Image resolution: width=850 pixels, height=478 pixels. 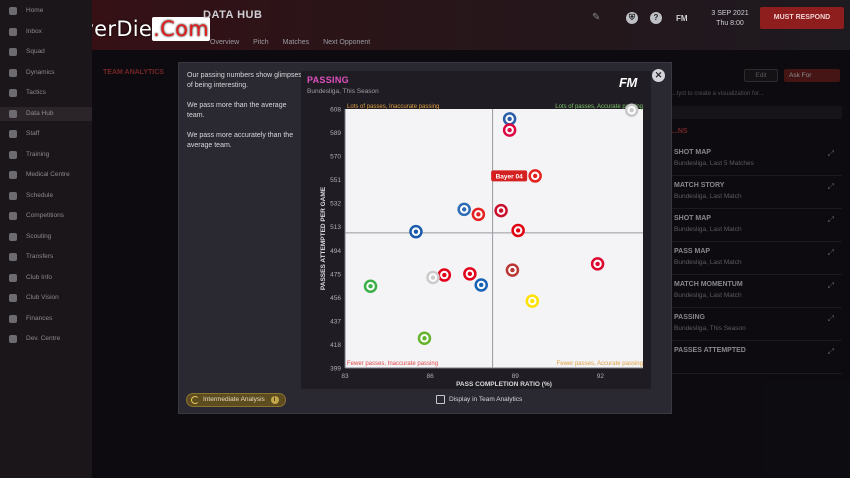 I want to click on subnav-next-opponent: Next Opponent, so click(x=347, y=42).